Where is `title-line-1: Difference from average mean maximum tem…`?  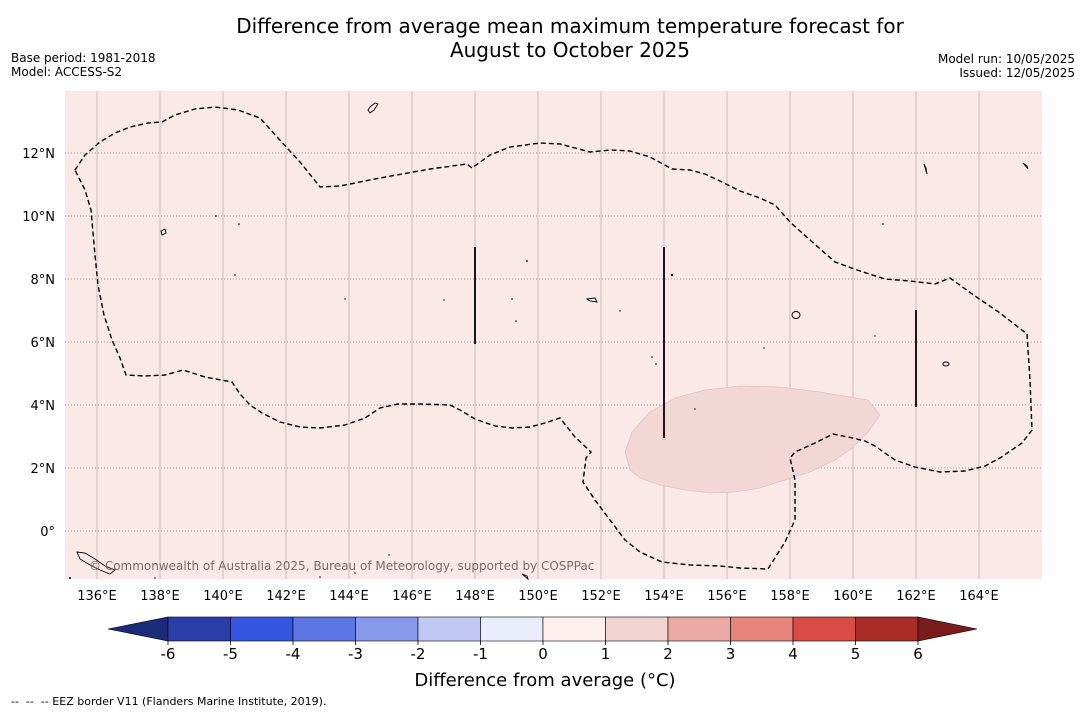 title-line-1: Difference from average mean maximum tem… is located at coordinates (570, 26).